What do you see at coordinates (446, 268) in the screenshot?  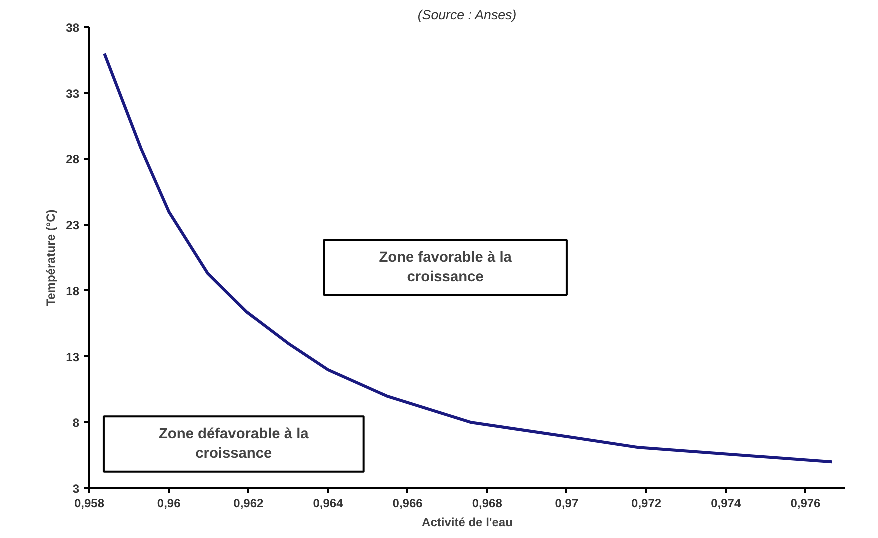 I see `annotation: Zone favorable à la croissance` at bounding box center [446, 268].